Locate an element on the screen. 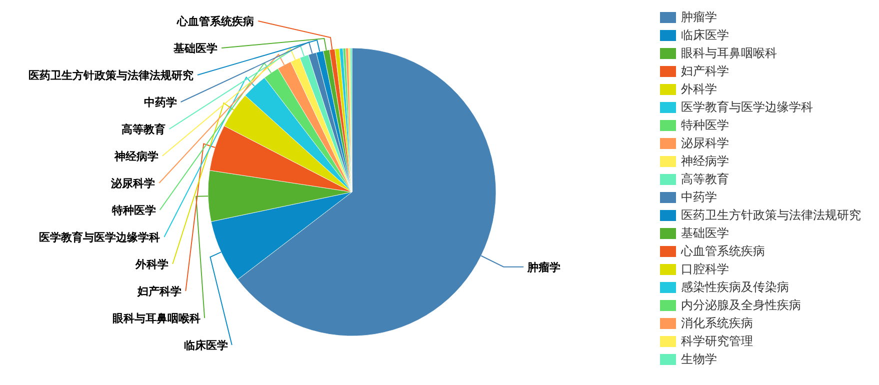  data-label: 妇产科学 is located at coordinates (159, 291).